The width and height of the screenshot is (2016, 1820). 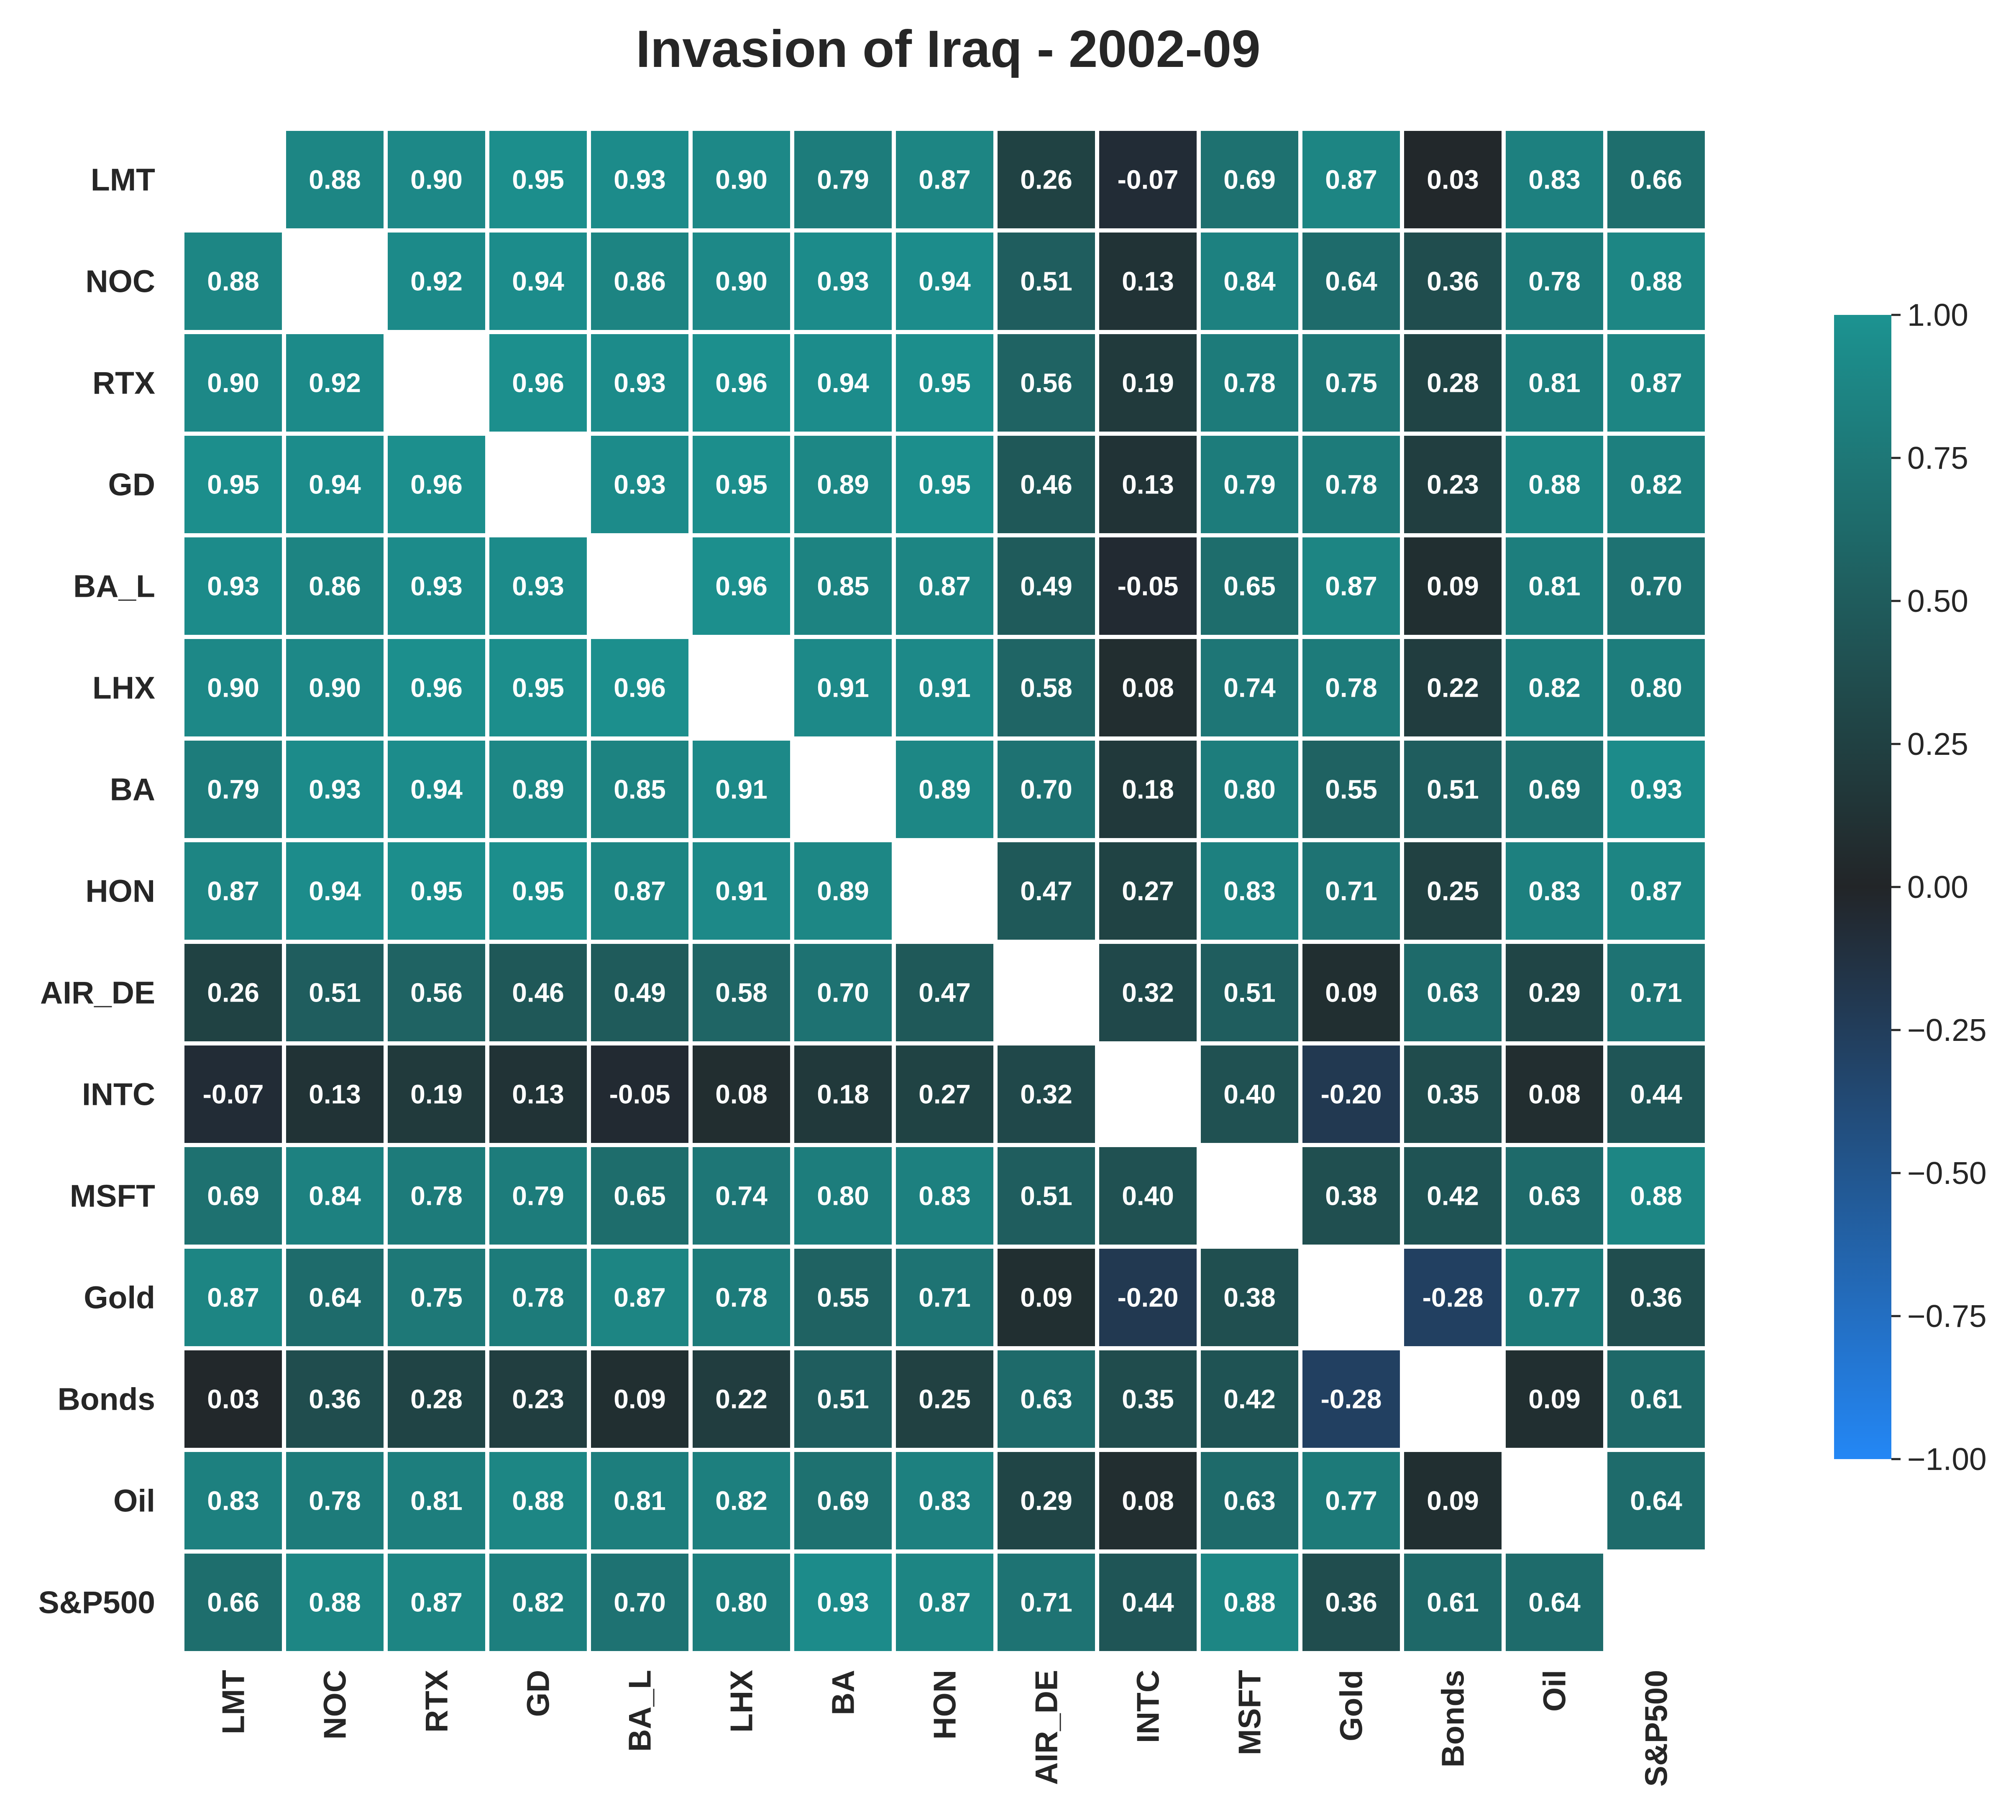 I want to click on heatmap-cell-bonds-ba-l, so click(x=639, y=1399).